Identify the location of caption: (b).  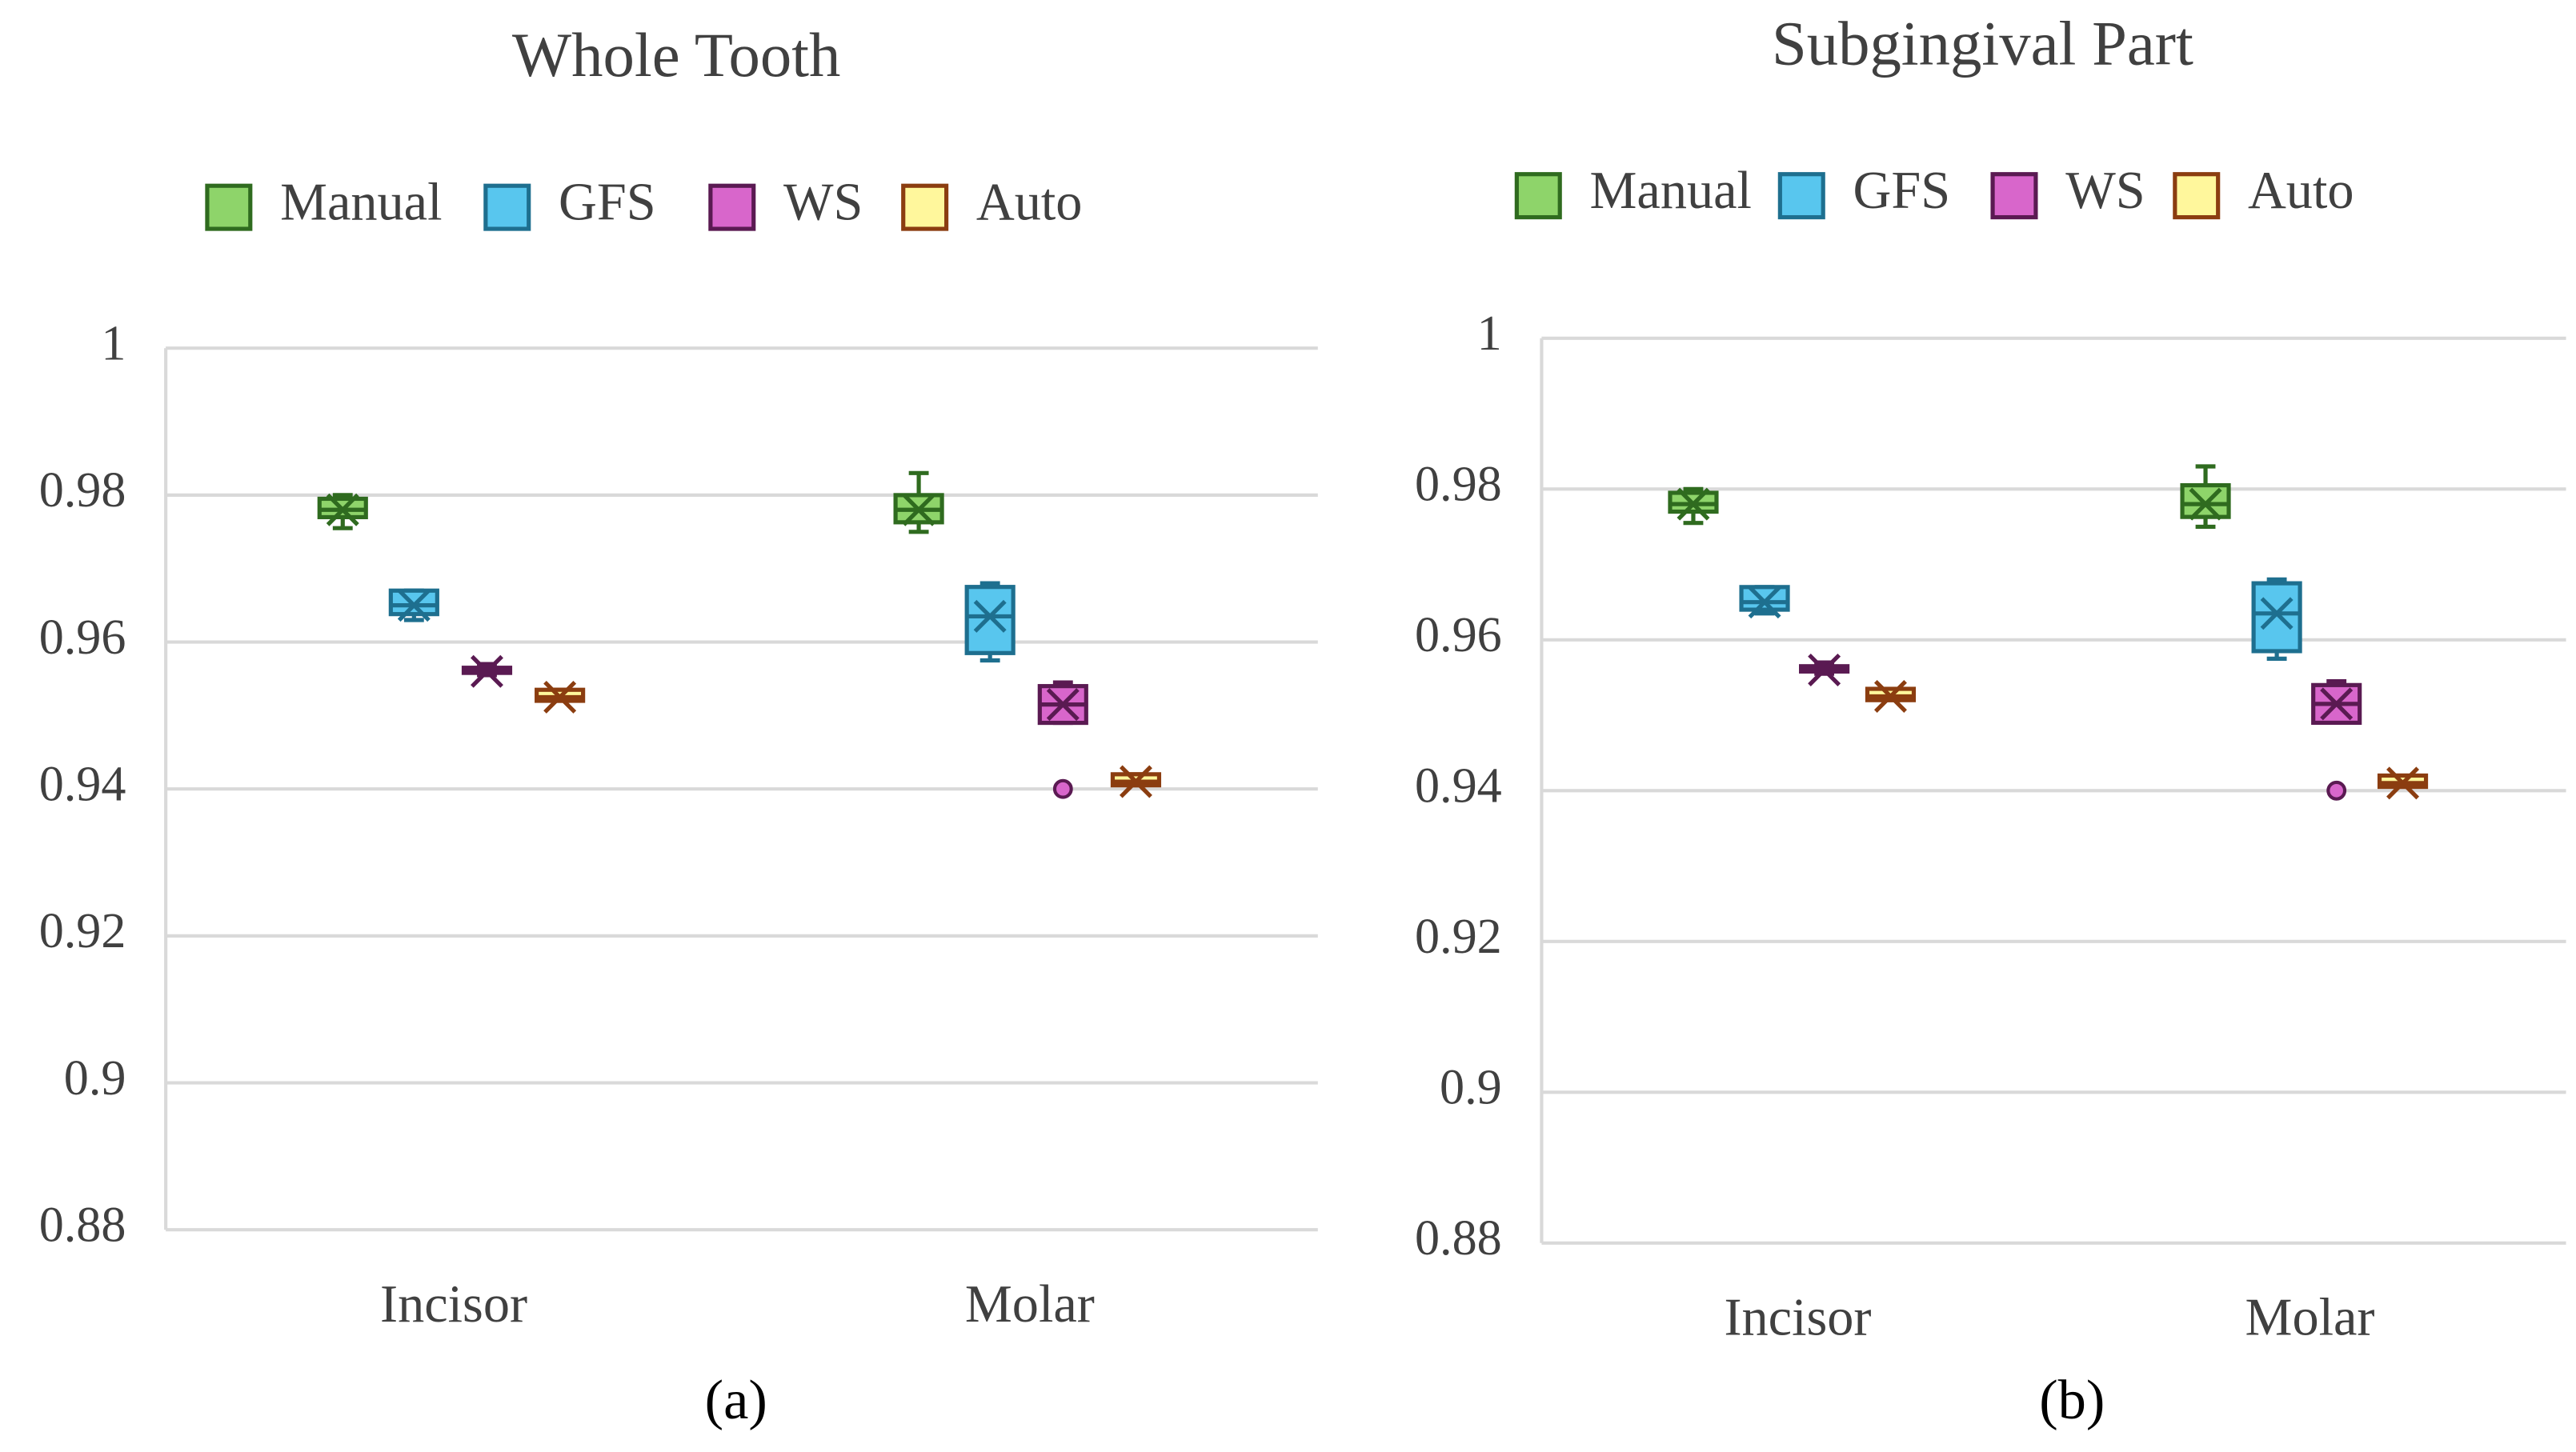
(2072, 1400).